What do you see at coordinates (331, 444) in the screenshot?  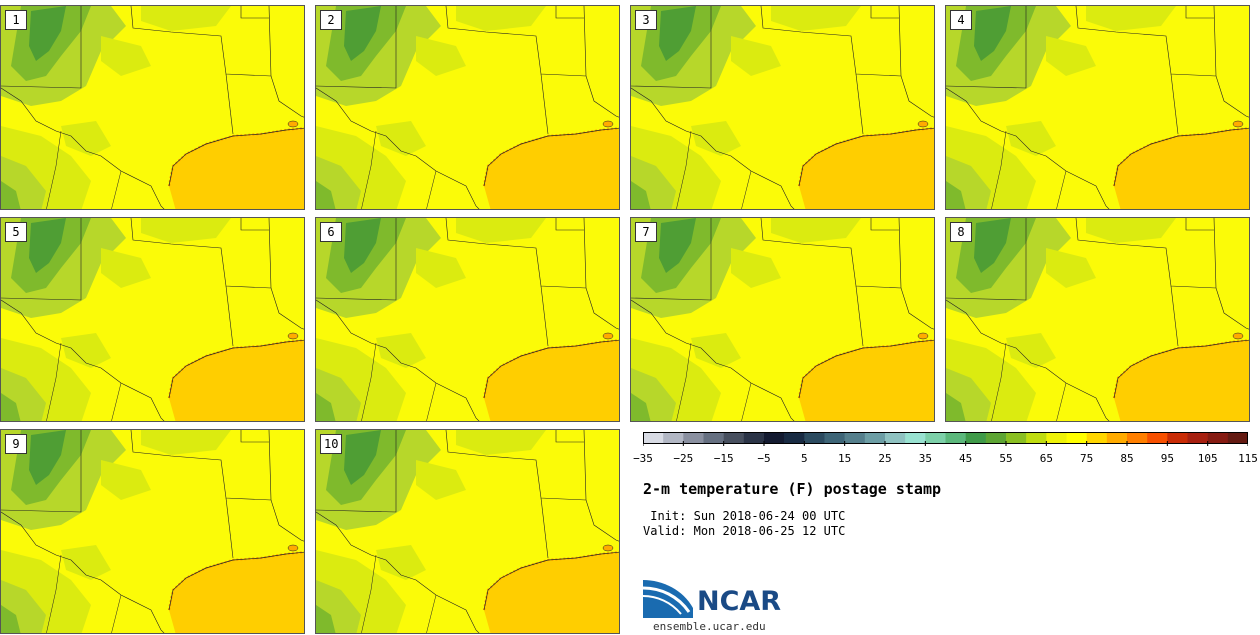 I see `member-number: 10` at bounding box center [331, 444].